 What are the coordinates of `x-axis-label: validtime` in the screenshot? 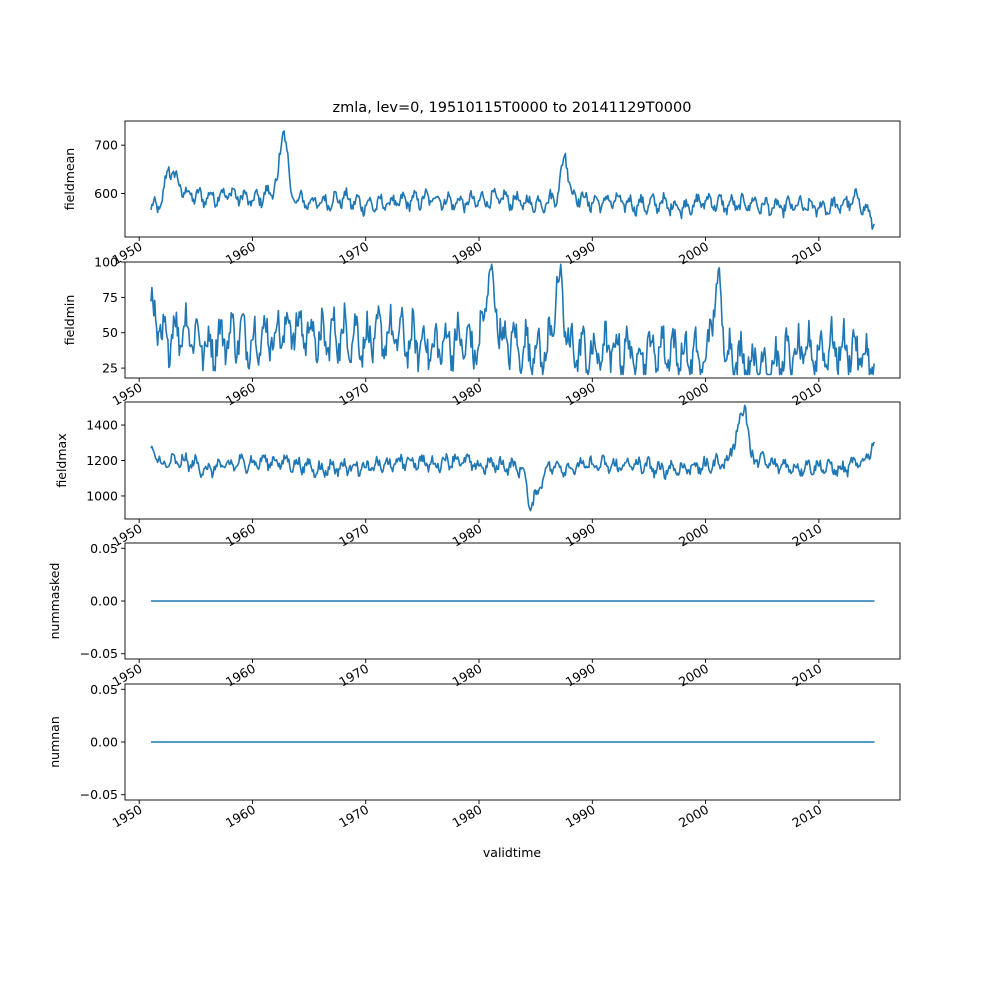 It's located at (512, 852).